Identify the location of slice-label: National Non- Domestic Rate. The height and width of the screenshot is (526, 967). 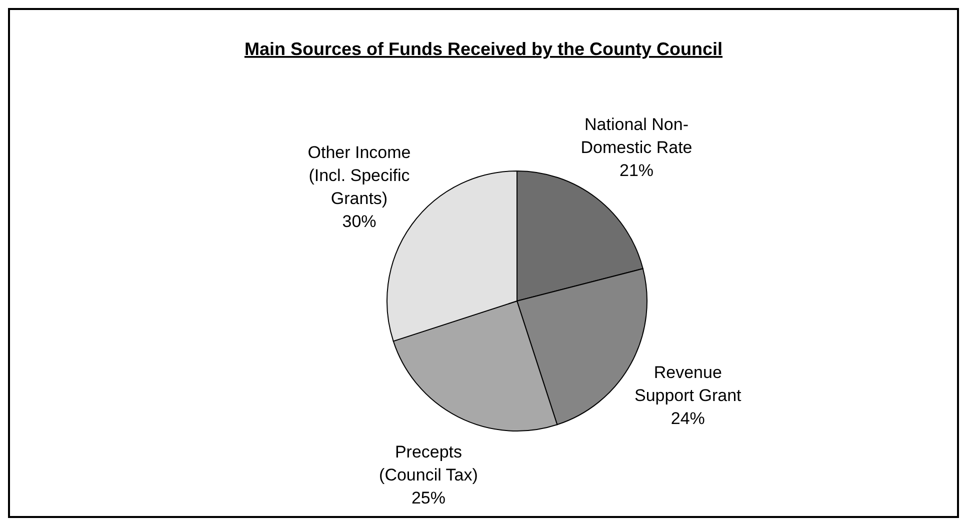
(636, 135).